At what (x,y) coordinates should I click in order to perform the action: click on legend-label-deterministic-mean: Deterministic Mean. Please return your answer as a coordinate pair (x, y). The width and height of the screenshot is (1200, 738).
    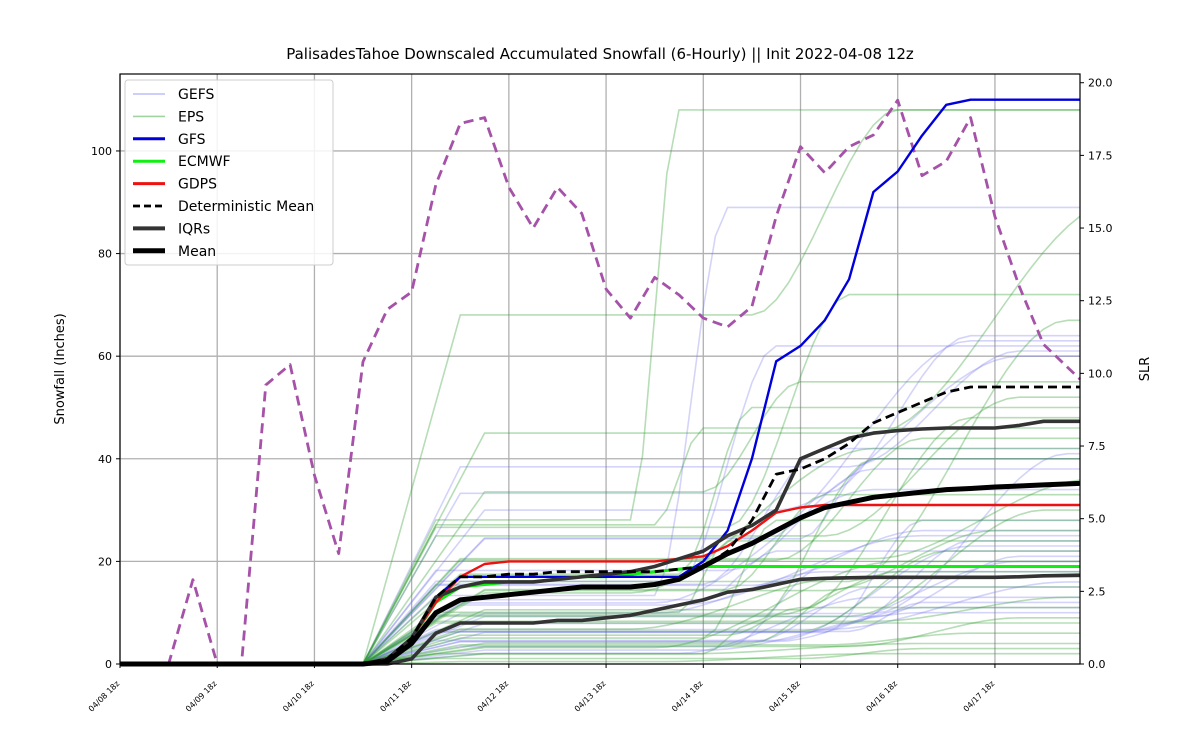
    Looking at the image, I should click on (246, 207).